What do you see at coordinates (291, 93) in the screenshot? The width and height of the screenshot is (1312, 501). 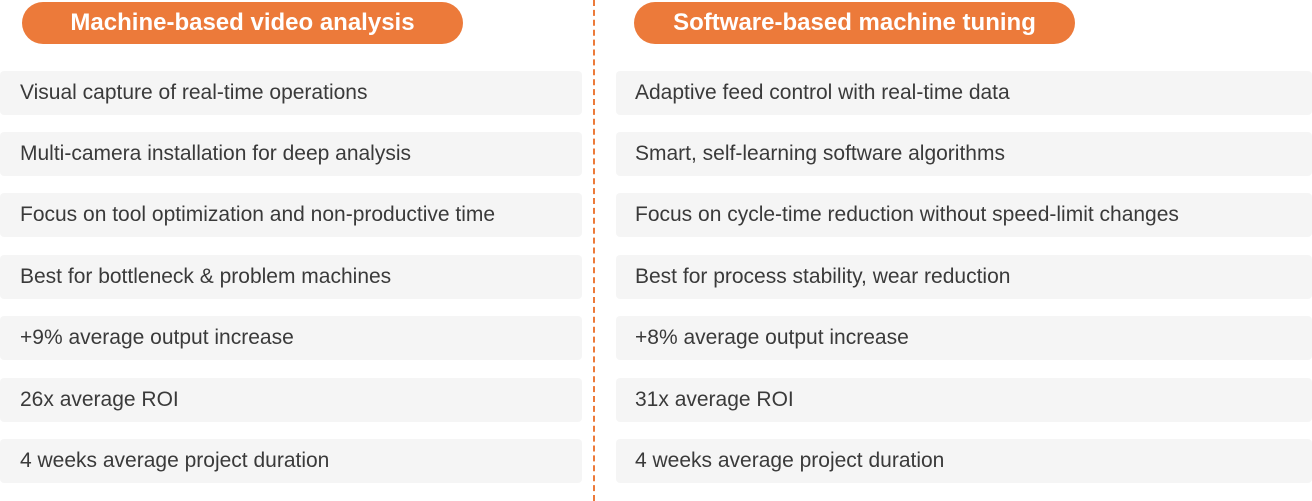 I see `left-item-realtime-capture: Visual capture of real-time operations` at bounding box center [291, 93].